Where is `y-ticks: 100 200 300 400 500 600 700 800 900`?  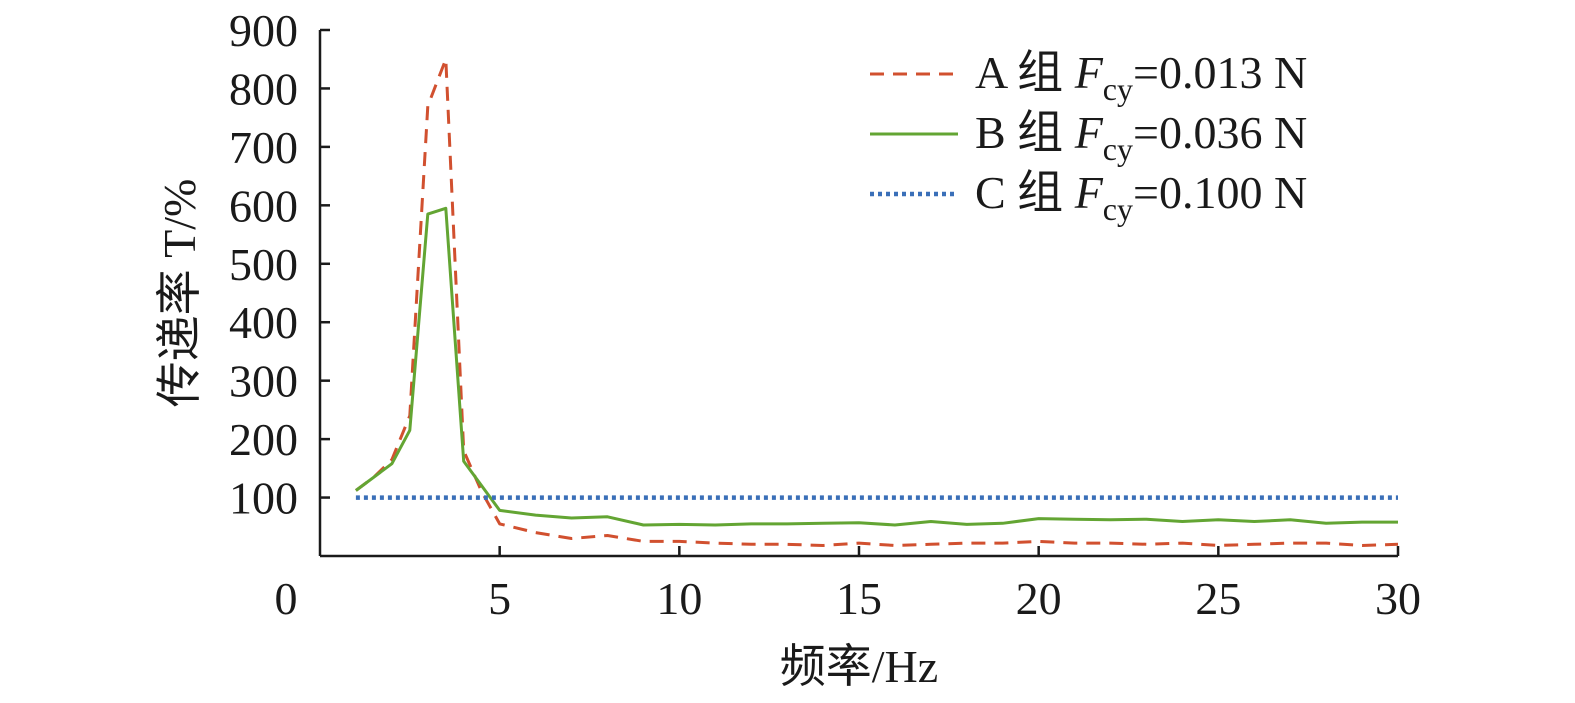
y-ticks: 100 200 300 400 500 600 700 800 900 is located at coordinates (279, 264).